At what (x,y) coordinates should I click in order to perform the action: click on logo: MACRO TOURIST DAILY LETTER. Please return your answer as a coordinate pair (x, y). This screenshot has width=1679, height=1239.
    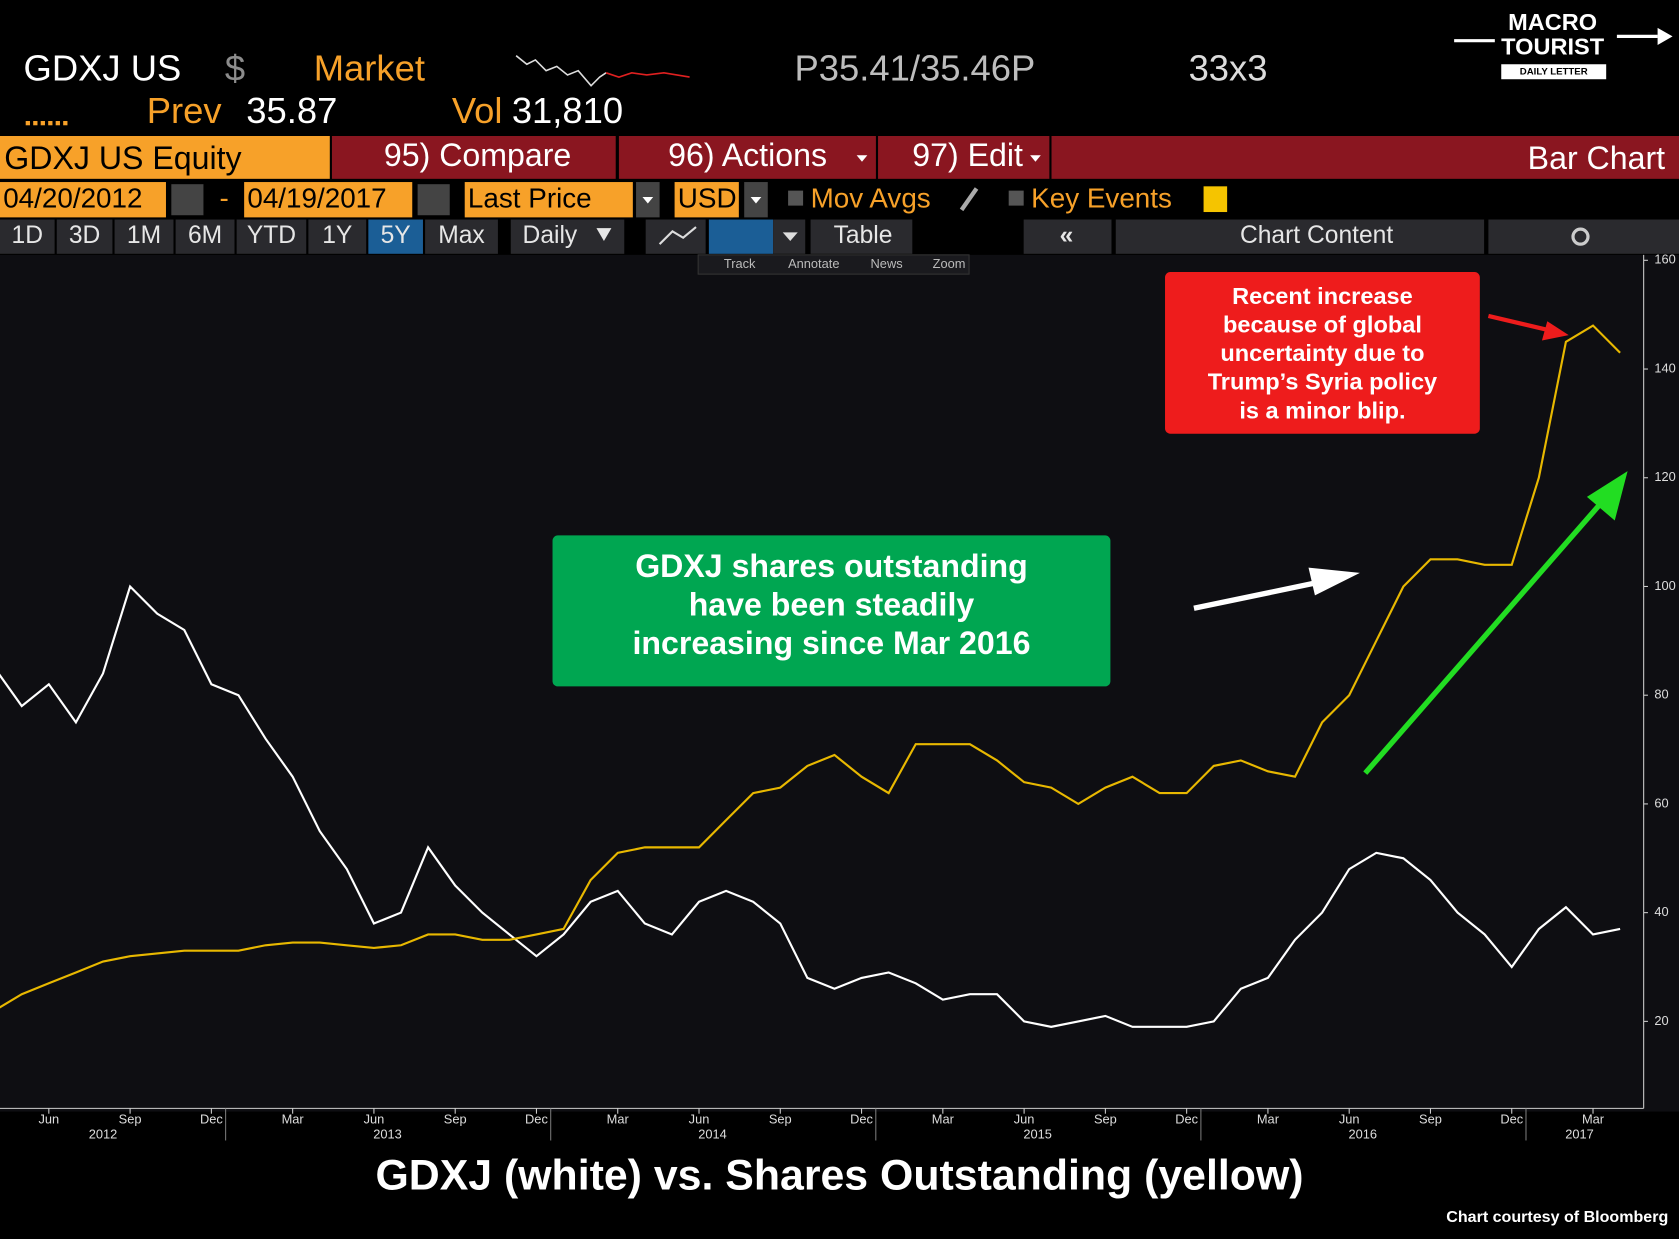
    Looking at the image, I should click on (1563, 44).